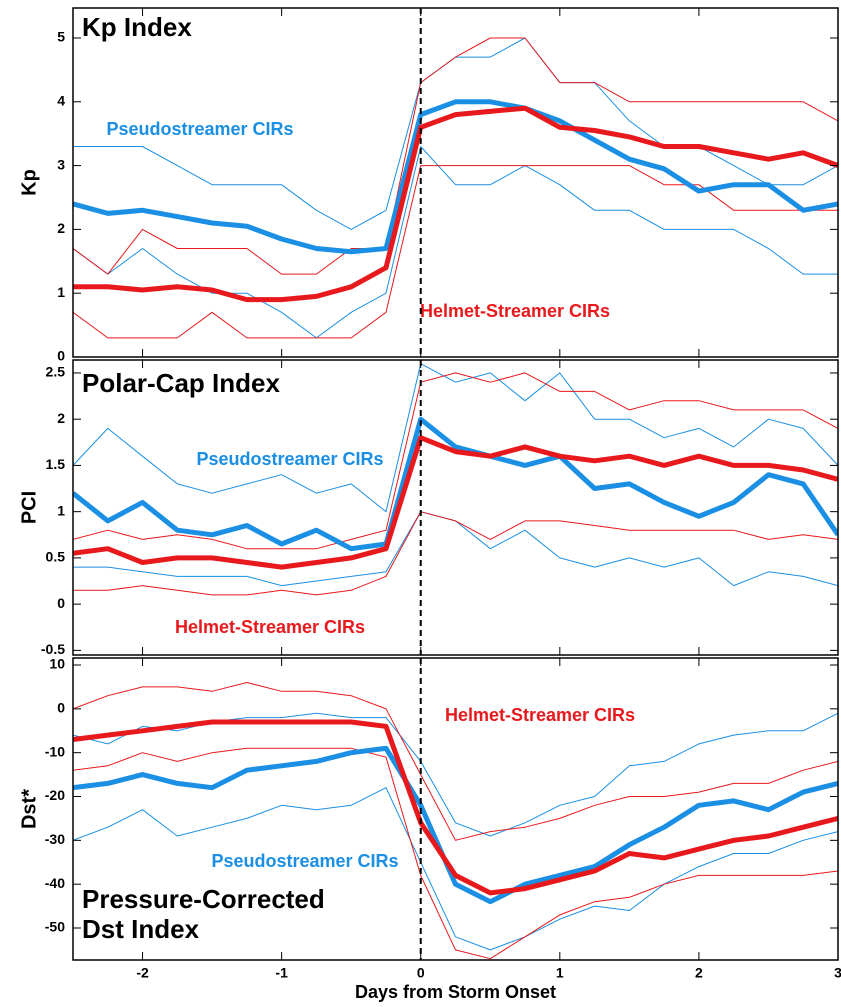 The image size is (841, 1007). What do you see at coordinates (837, 973) in the screenshot?
I see `x-tick-label: 3` at bounding box center [837, 973].